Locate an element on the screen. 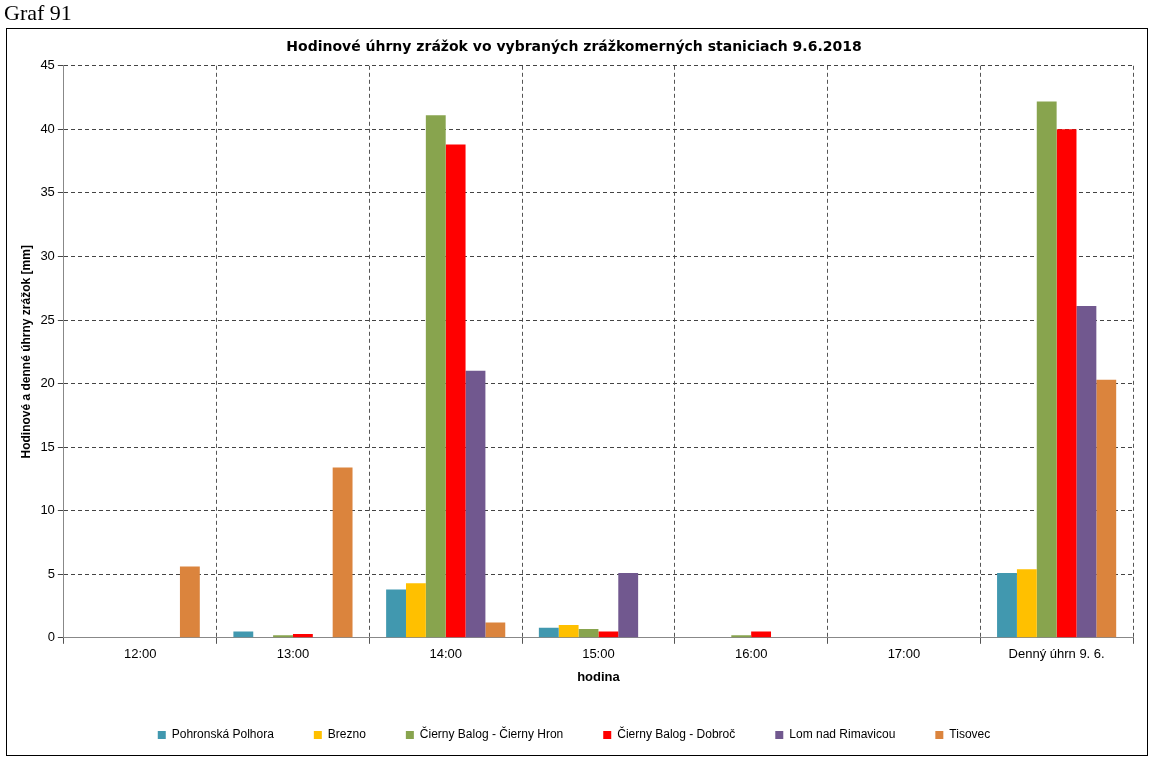 This screenshot has width=1150, height=758. legend-label: Brezno is located at coordinates (347, 734).